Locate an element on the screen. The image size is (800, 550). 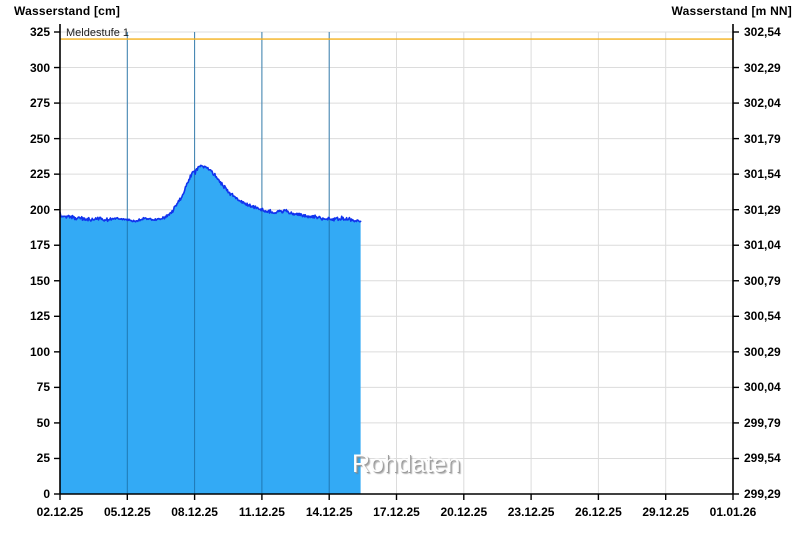
left-axis-tick-label: 0 is located at coordinates (46, 494).